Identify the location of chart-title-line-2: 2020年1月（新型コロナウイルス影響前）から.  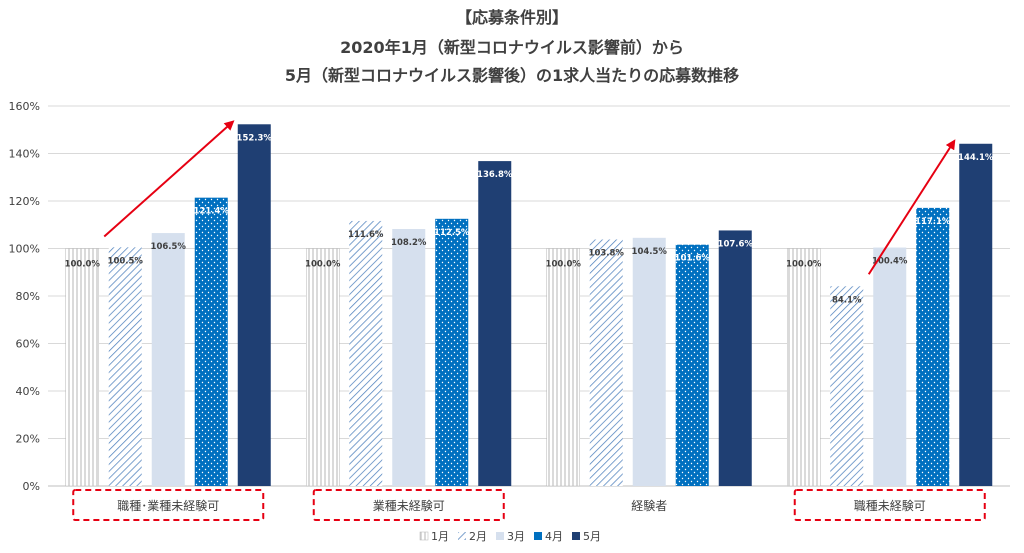
(512, 47).